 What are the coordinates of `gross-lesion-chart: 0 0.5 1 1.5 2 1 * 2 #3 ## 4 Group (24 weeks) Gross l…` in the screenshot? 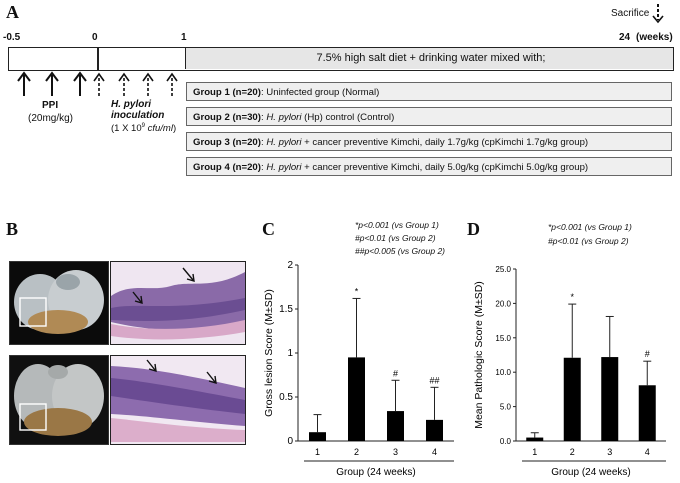 It's located at (358, 369).